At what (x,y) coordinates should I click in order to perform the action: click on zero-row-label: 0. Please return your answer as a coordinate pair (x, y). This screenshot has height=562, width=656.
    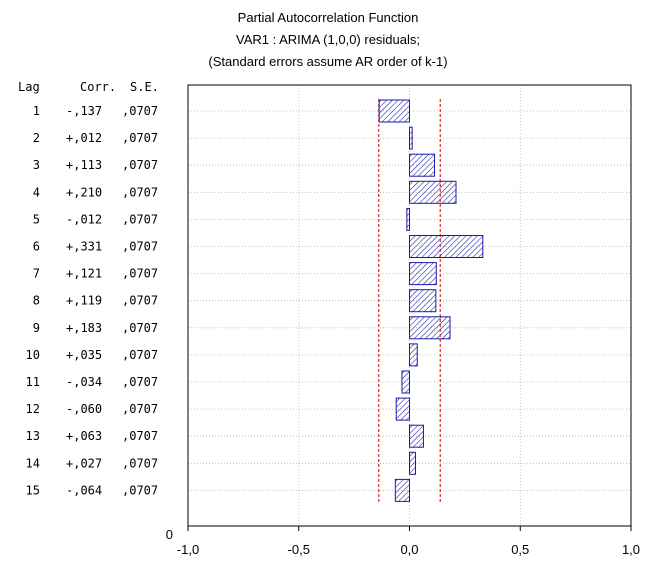
    Looking at the image, I should click on (169, 534).